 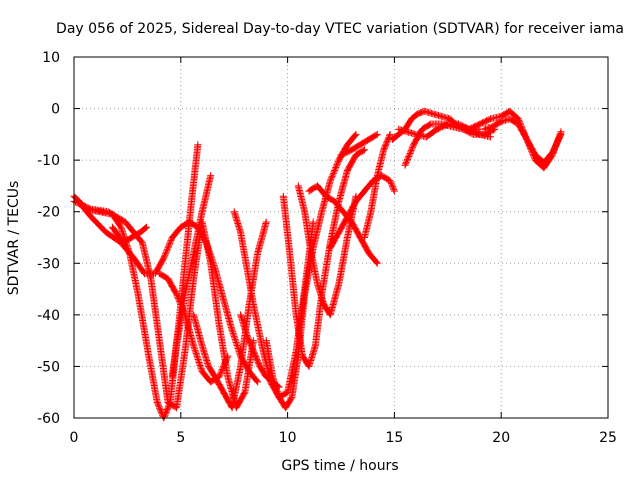 What do you see at coordinates (48, 419) in the screenshot?
I see `y-tick-label: -60` at bounding box center [48, 419].